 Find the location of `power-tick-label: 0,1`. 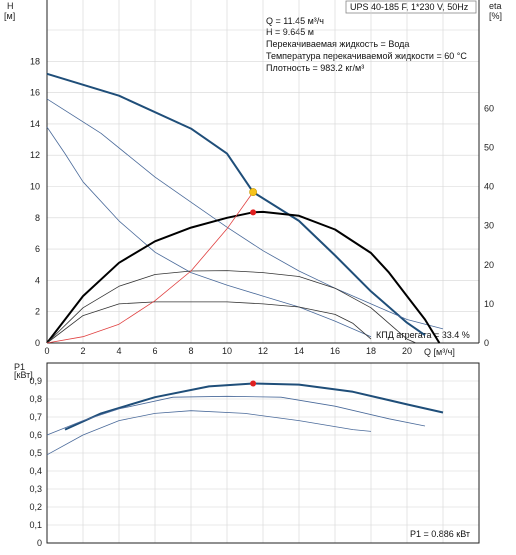

power-tick-label: 0,1 is located at coordinates (35, 525).